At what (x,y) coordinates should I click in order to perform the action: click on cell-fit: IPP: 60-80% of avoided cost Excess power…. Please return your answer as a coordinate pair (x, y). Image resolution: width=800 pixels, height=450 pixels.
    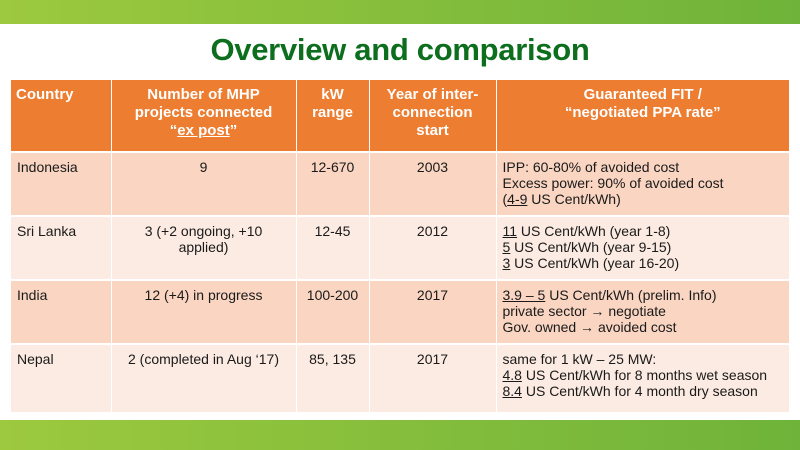
    Looking at the image, I should click on (642, 183).